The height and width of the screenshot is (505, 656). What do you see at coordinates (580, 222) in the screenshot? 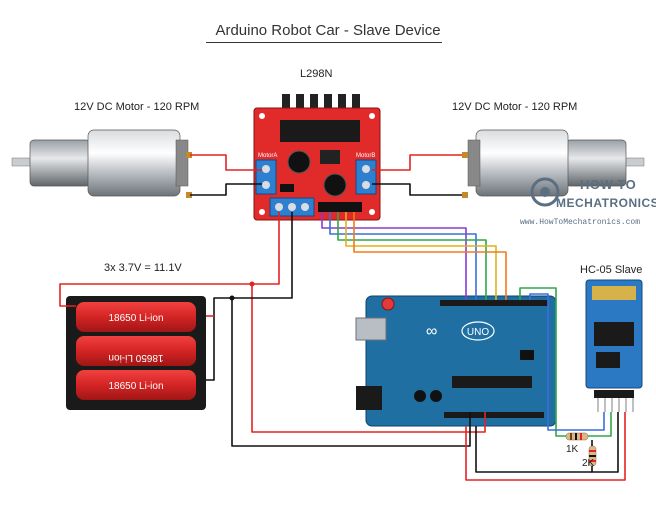
I see `brand-url: www.HowToMechatronics.com` at bounding box center [580, 222].